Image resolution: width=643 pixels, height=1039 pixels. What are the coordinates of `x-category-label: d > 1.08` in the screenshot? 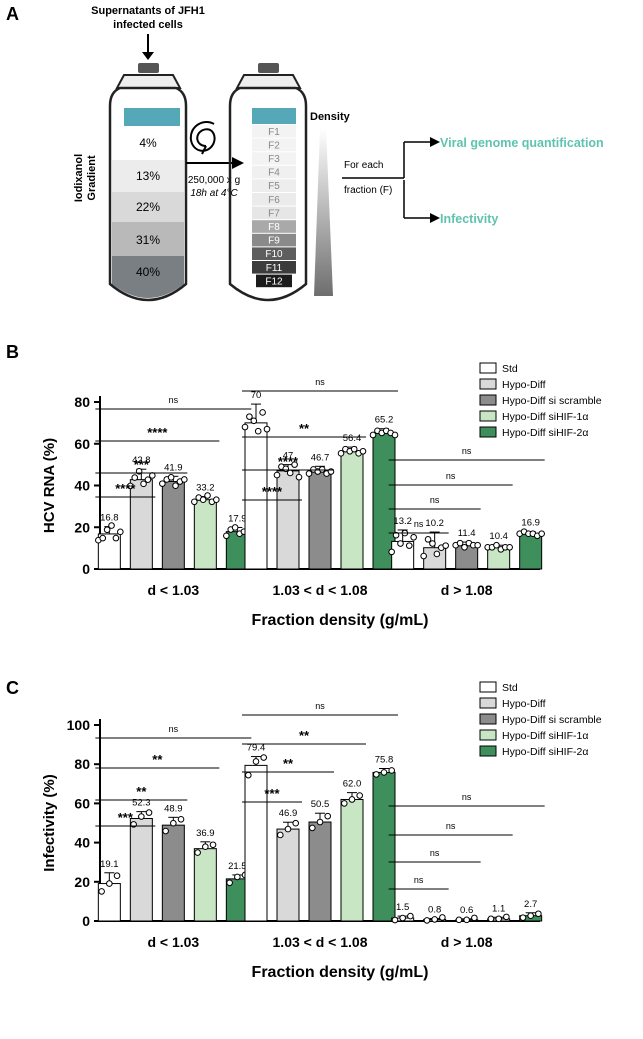 It's located at (467, 942).